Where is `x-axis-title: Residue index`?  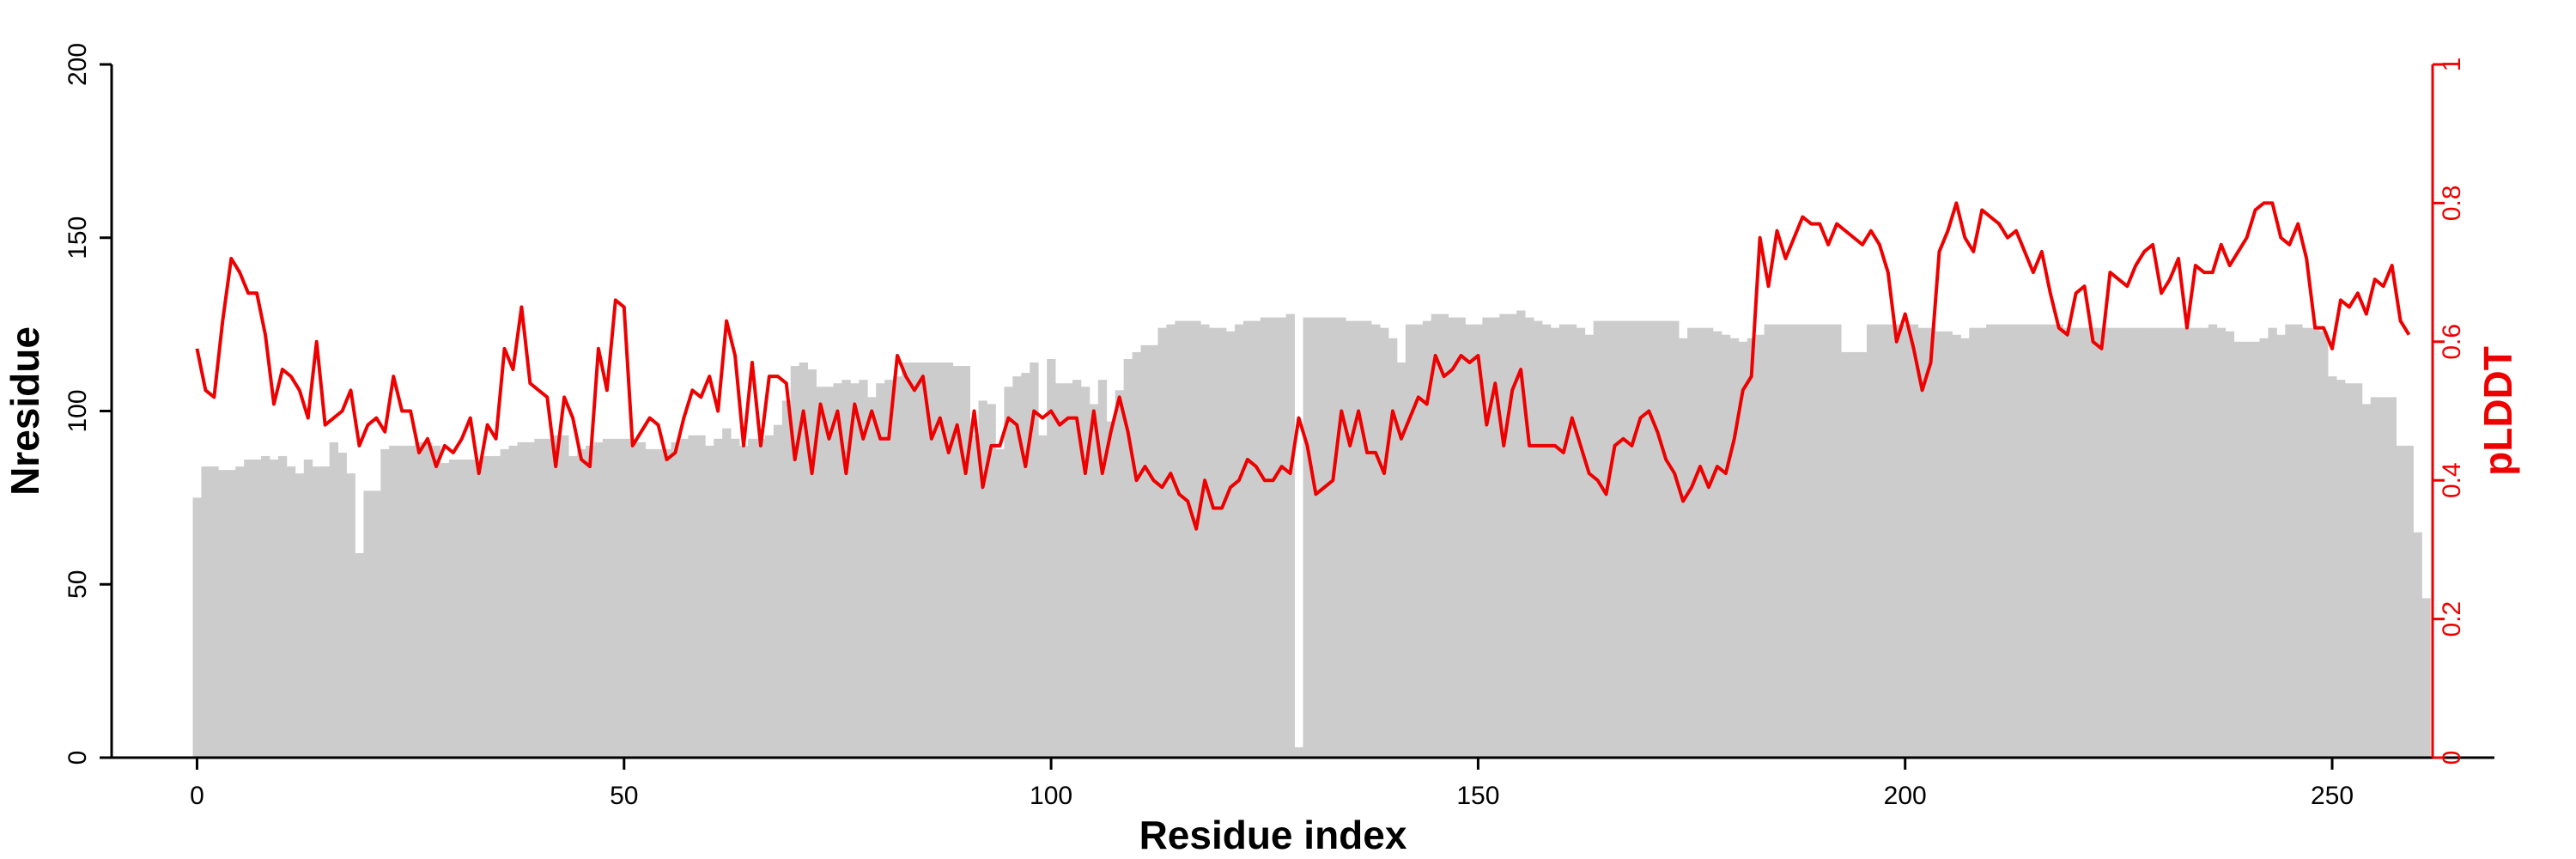
x-axis-title: Residue index is located at coordinates (1273, 835).